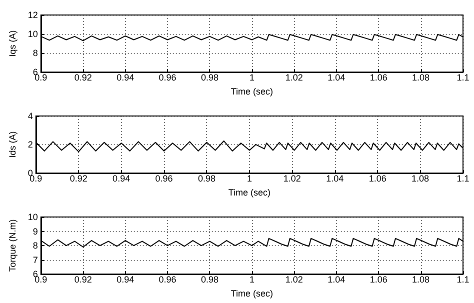  What do you see at coordinates (13, 43) in the screenshot?
I see `y-axis-title: Iqs (A)` at bounding box center [13, 43].